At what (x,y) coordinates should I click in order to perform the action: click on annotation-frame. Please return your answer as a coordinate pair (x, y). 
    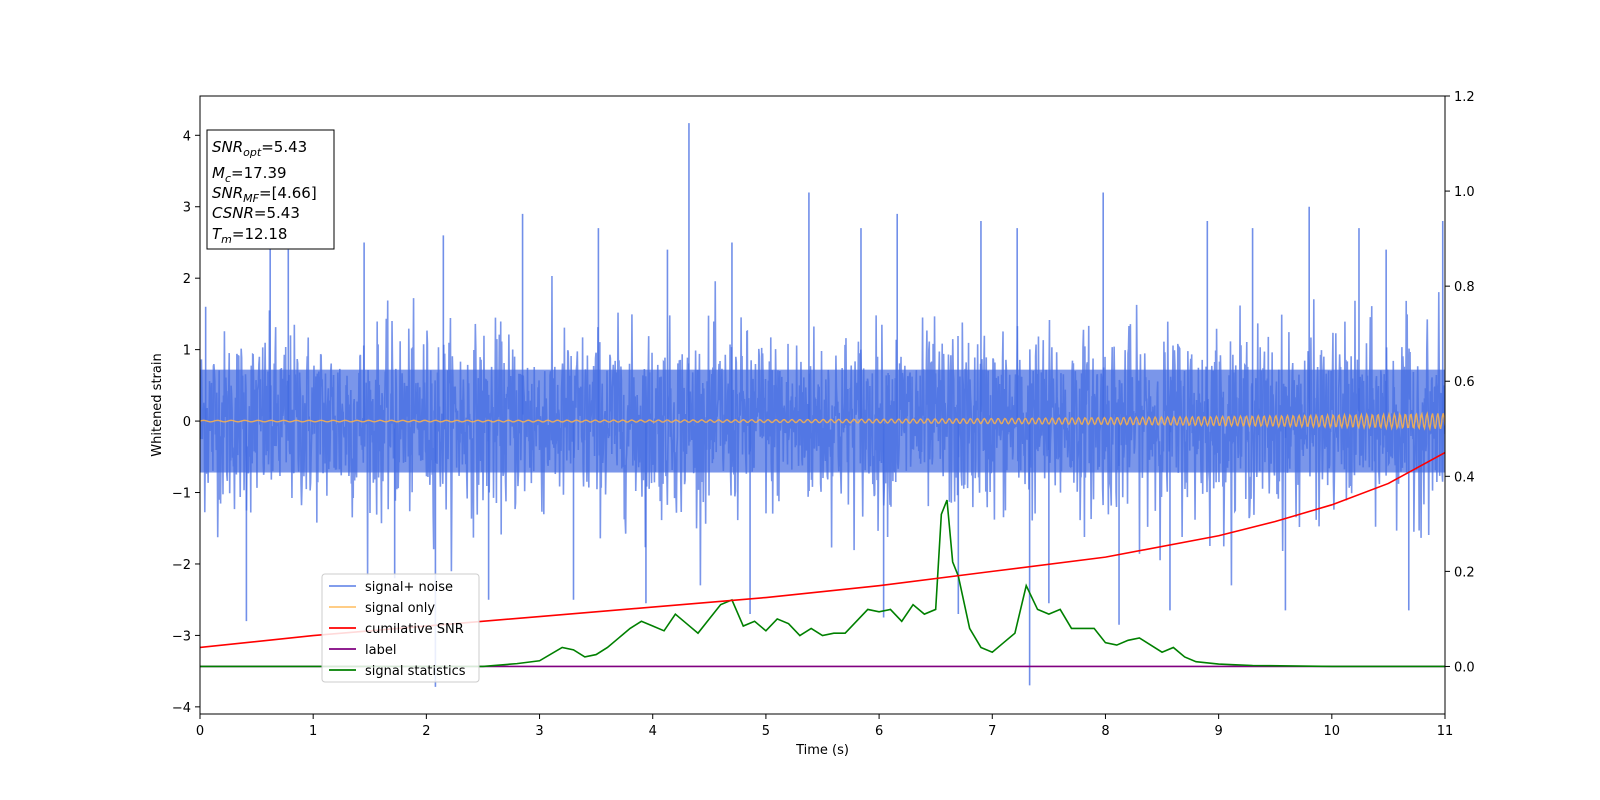
    Looking at the image, I should click on (270, 189).